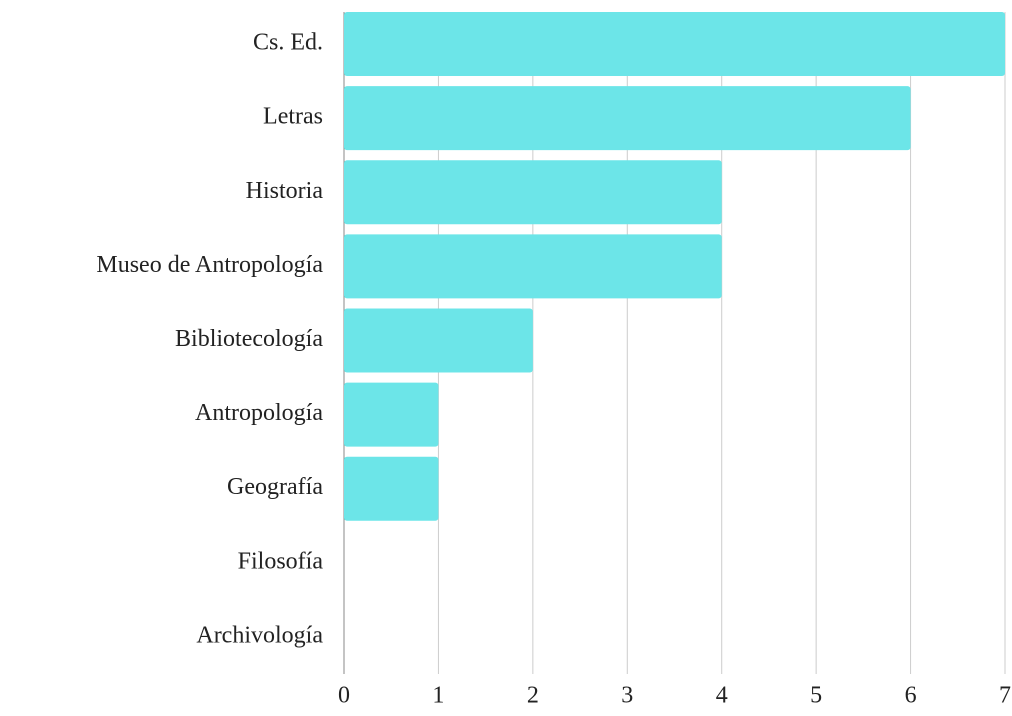  I want to click on x-tick-label: 3, so click(627, 696).